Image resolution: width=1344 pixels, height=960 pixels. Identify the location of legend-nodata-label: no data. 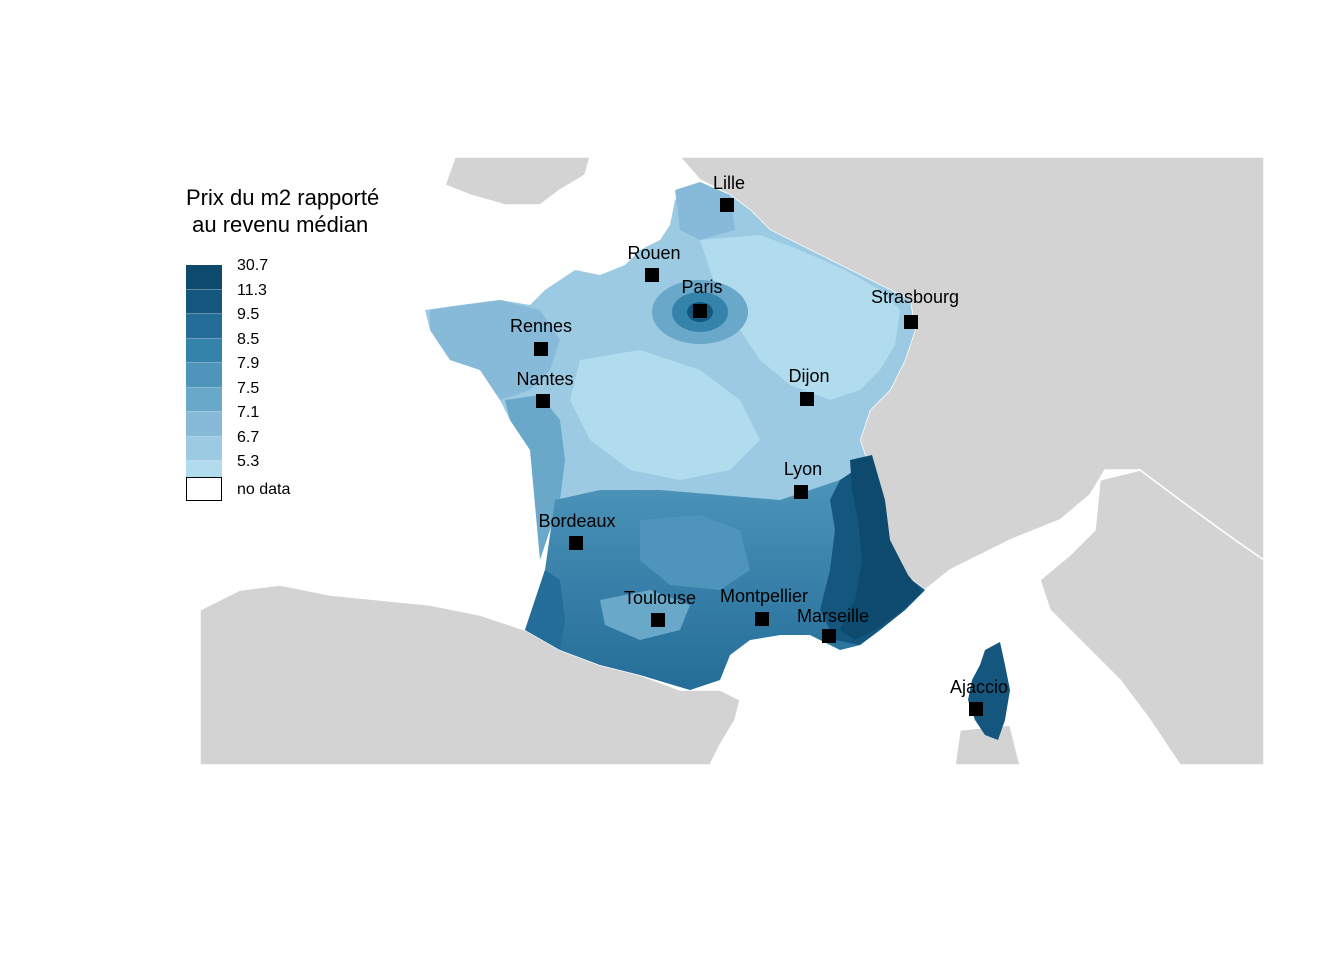
(264, 489).